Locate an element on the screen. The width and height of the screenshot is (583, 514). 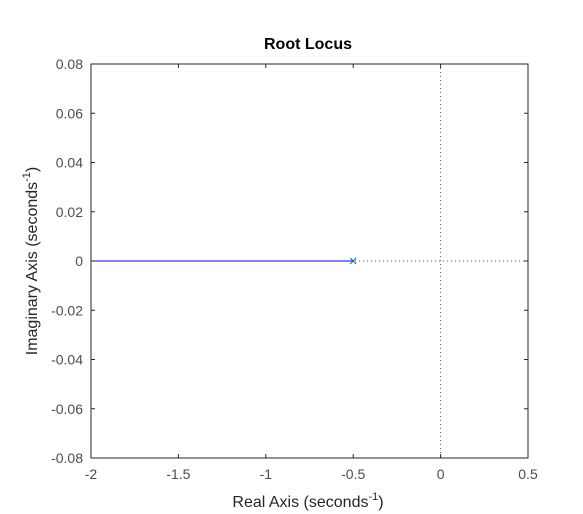
x-tick-label: -1 is located at coordinates (266, 474).